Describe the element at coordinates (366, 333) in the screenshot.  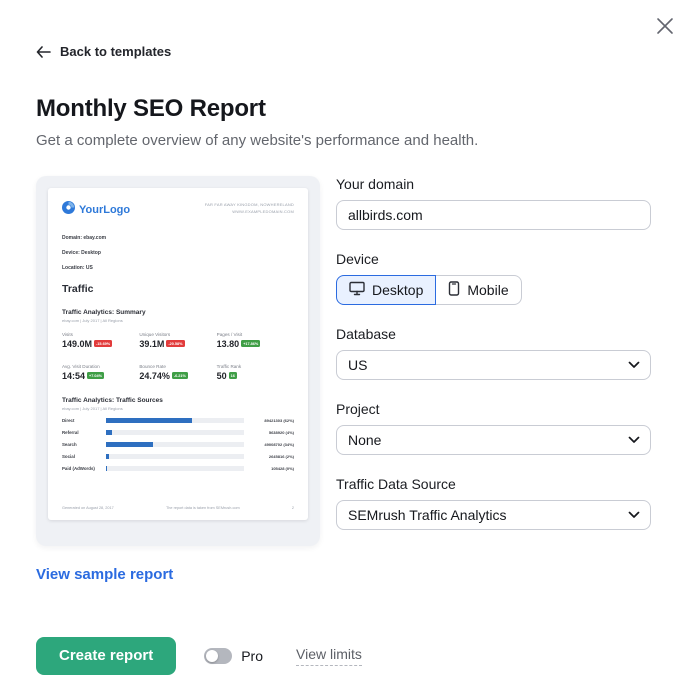
I see `database-field-label: Database` at that location.